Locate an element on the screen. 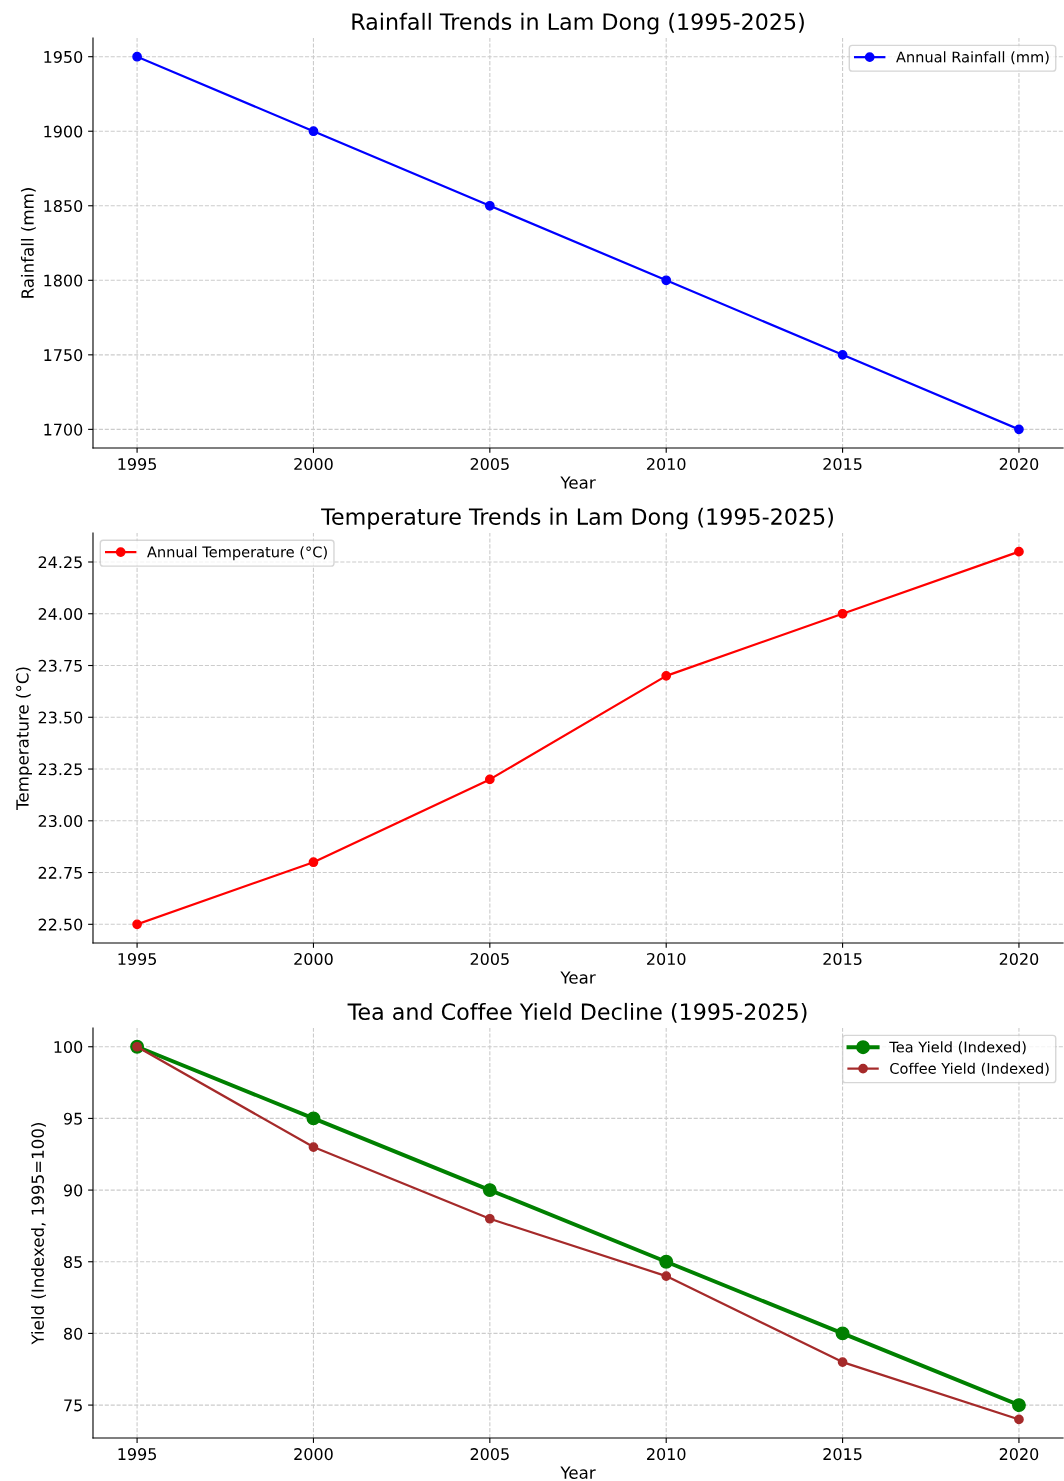  legend-label: Coffee Yield (Indexed) is located at coordinates (969, 1069).